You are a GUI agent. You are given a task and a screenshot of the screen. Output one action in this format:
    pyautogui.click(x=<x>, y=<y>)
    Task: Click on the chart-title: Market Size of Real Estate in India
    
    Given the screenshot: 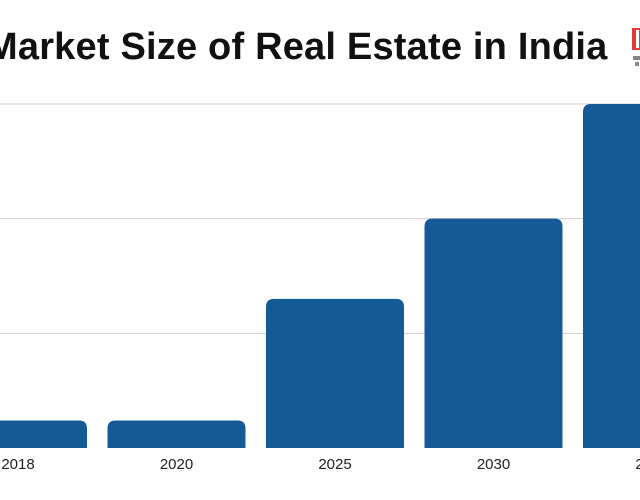 What is the action you would take?
    pyautogui.click(x=304, y=47)
    